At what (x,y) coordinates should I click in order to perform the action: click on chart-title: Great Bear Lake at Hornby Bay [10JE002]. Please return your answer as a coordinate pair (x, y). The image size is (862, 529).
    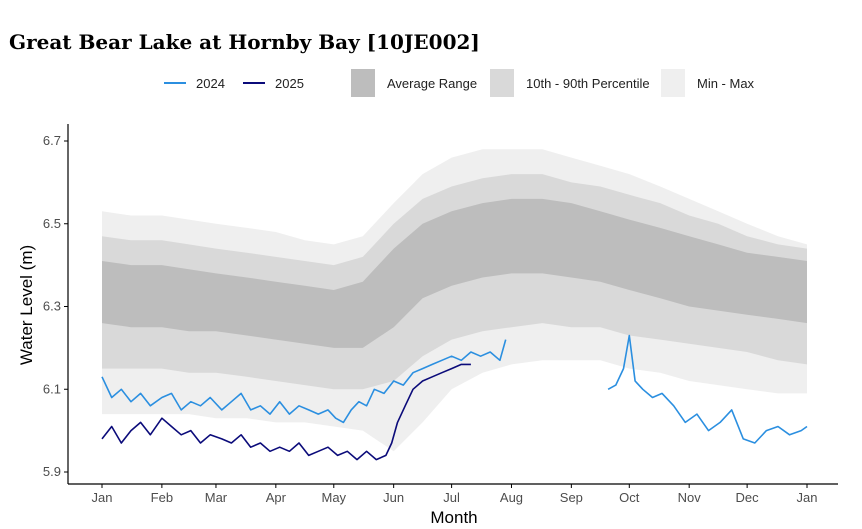
    Looking at the image, I should click on (244, 42).